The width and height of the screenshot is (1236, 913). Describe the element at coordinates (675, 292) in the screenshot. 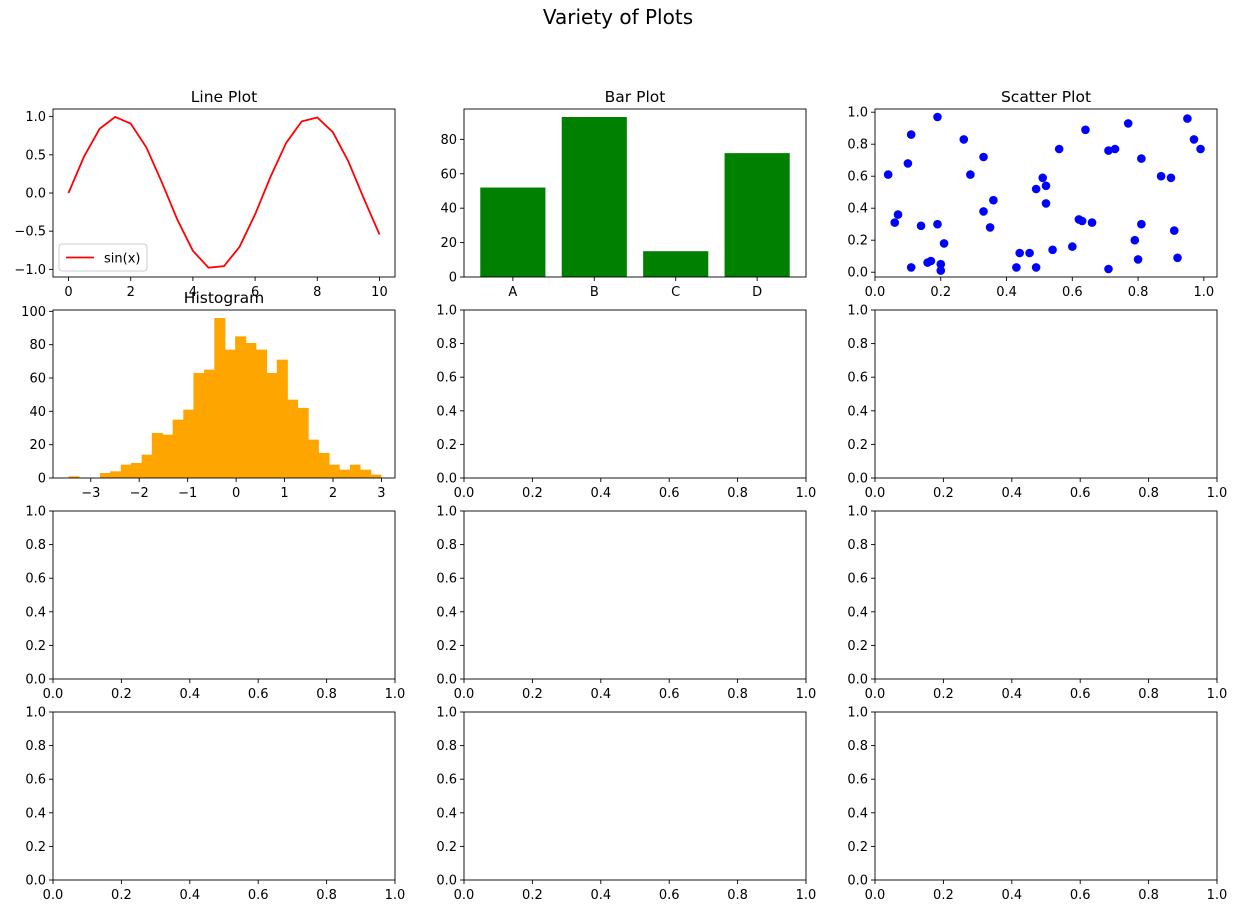

I see `x-tick-label: C` at that location.